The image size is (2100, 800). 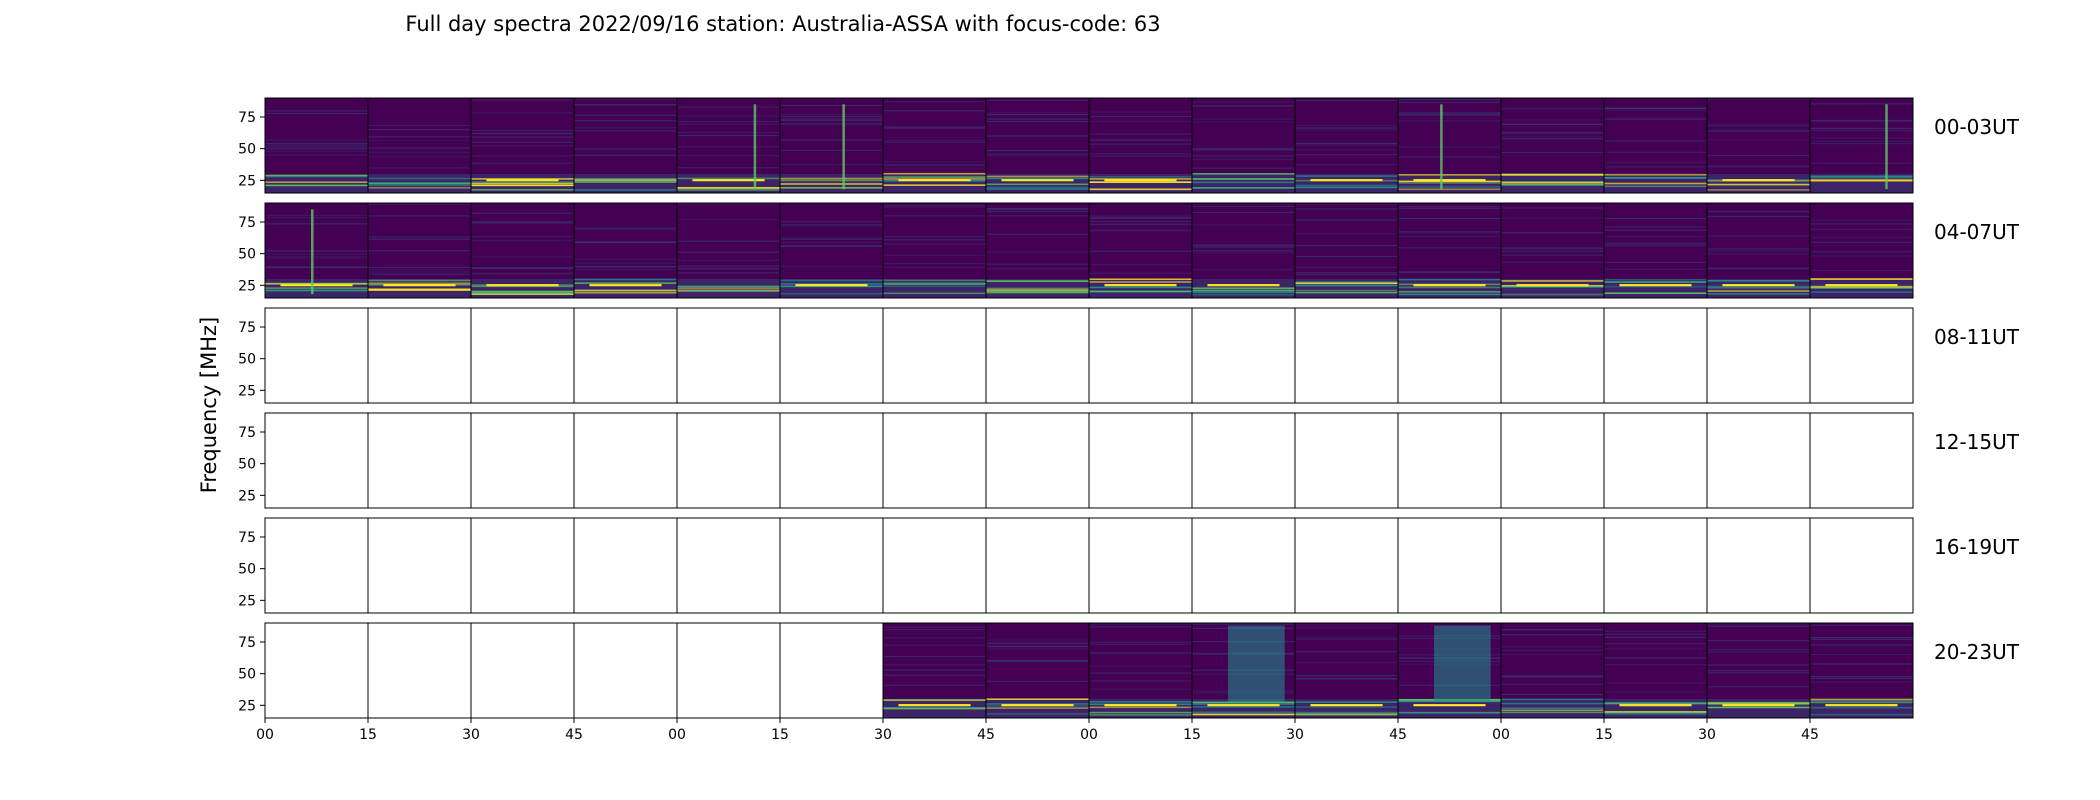 What do you see at coordinates (1977, 337) in the screenshot?
I see `row-time-label: 08-11UT` at bounding box center [1977, 337].